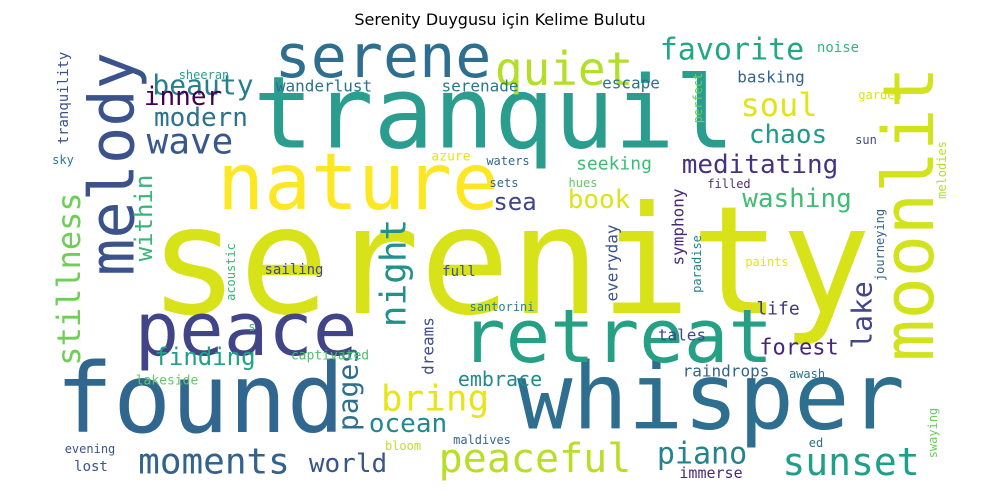  Describe the element at coordinates (64, 98) in the screenshot. I see `word-tranquility: tranquility` at that location.